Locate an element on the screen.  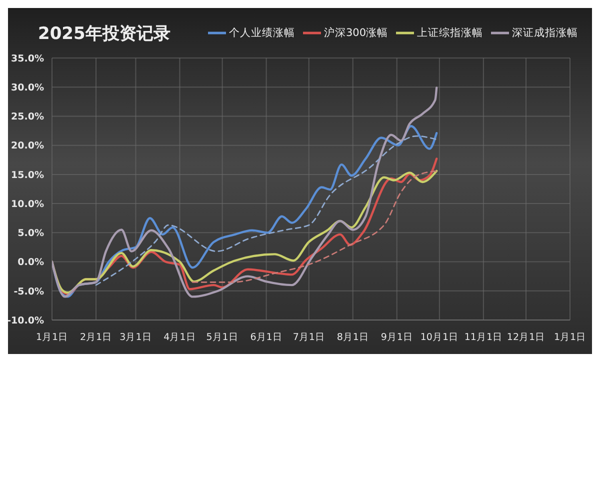
x-tick-label: 4月1日 is located at coordinates (180, 337).